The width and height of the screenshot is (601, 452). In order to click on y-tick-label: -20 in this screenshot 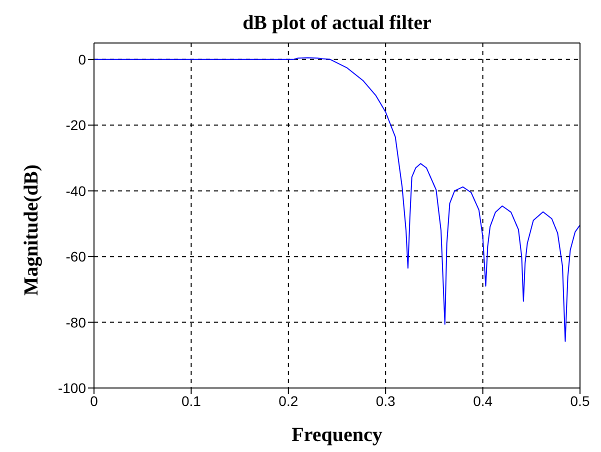, I will do `click(76, 125)`.